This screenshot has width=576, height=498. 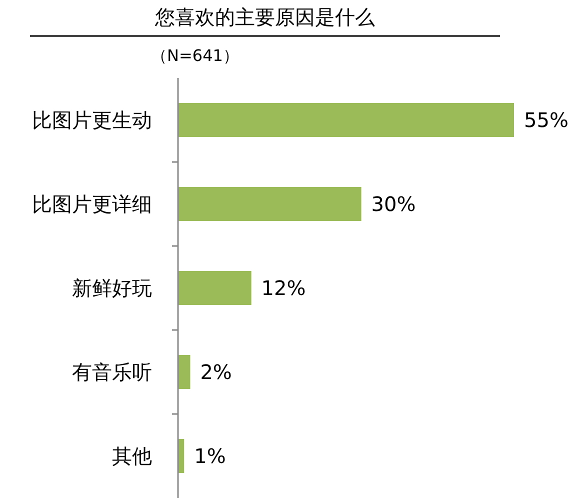 What do you see at coordinates (210, 456) in the screenshot?
I see `data-label: 1%` at bounding box center [210, 456].